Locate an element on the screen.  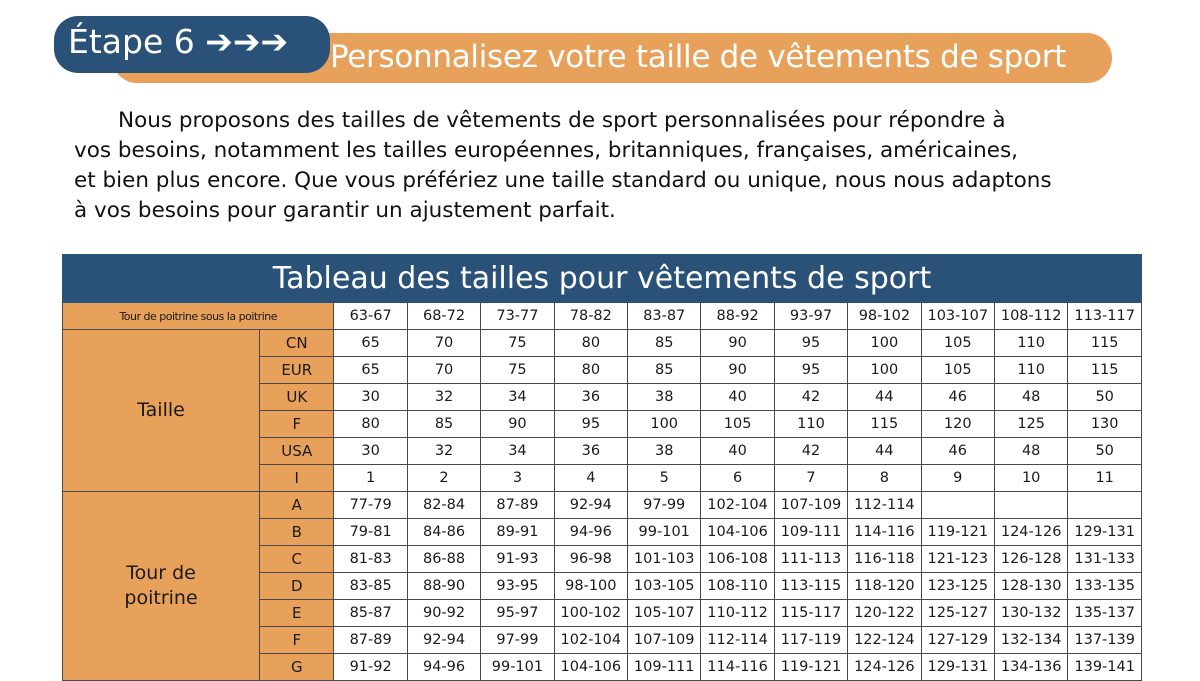
table-cell: 88-90 is located at coordinates (444, 586).